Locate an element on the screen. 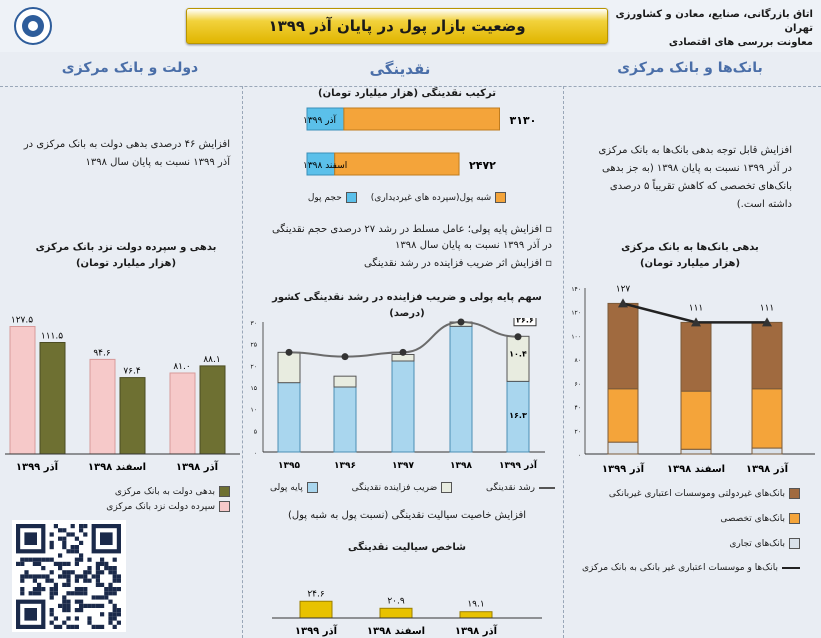 The image size is (821, 638). government-chart-unit: (هزار میلیارد تومان) is located at coordinates (126, 263).